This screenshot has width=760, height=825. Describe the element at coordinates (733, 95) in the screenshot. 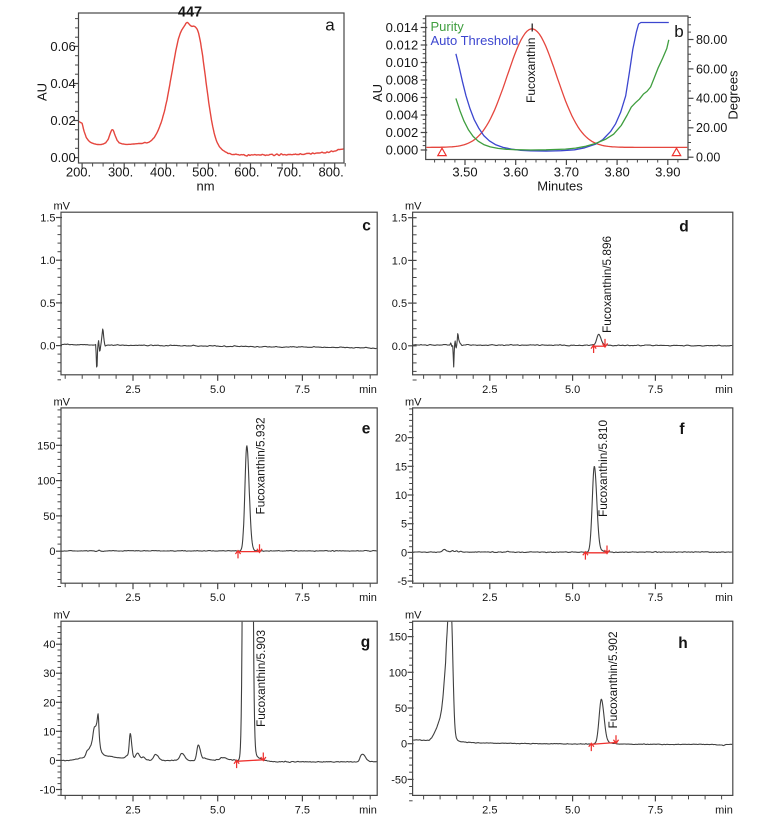

I see `svg-text: Degrees` at that location.